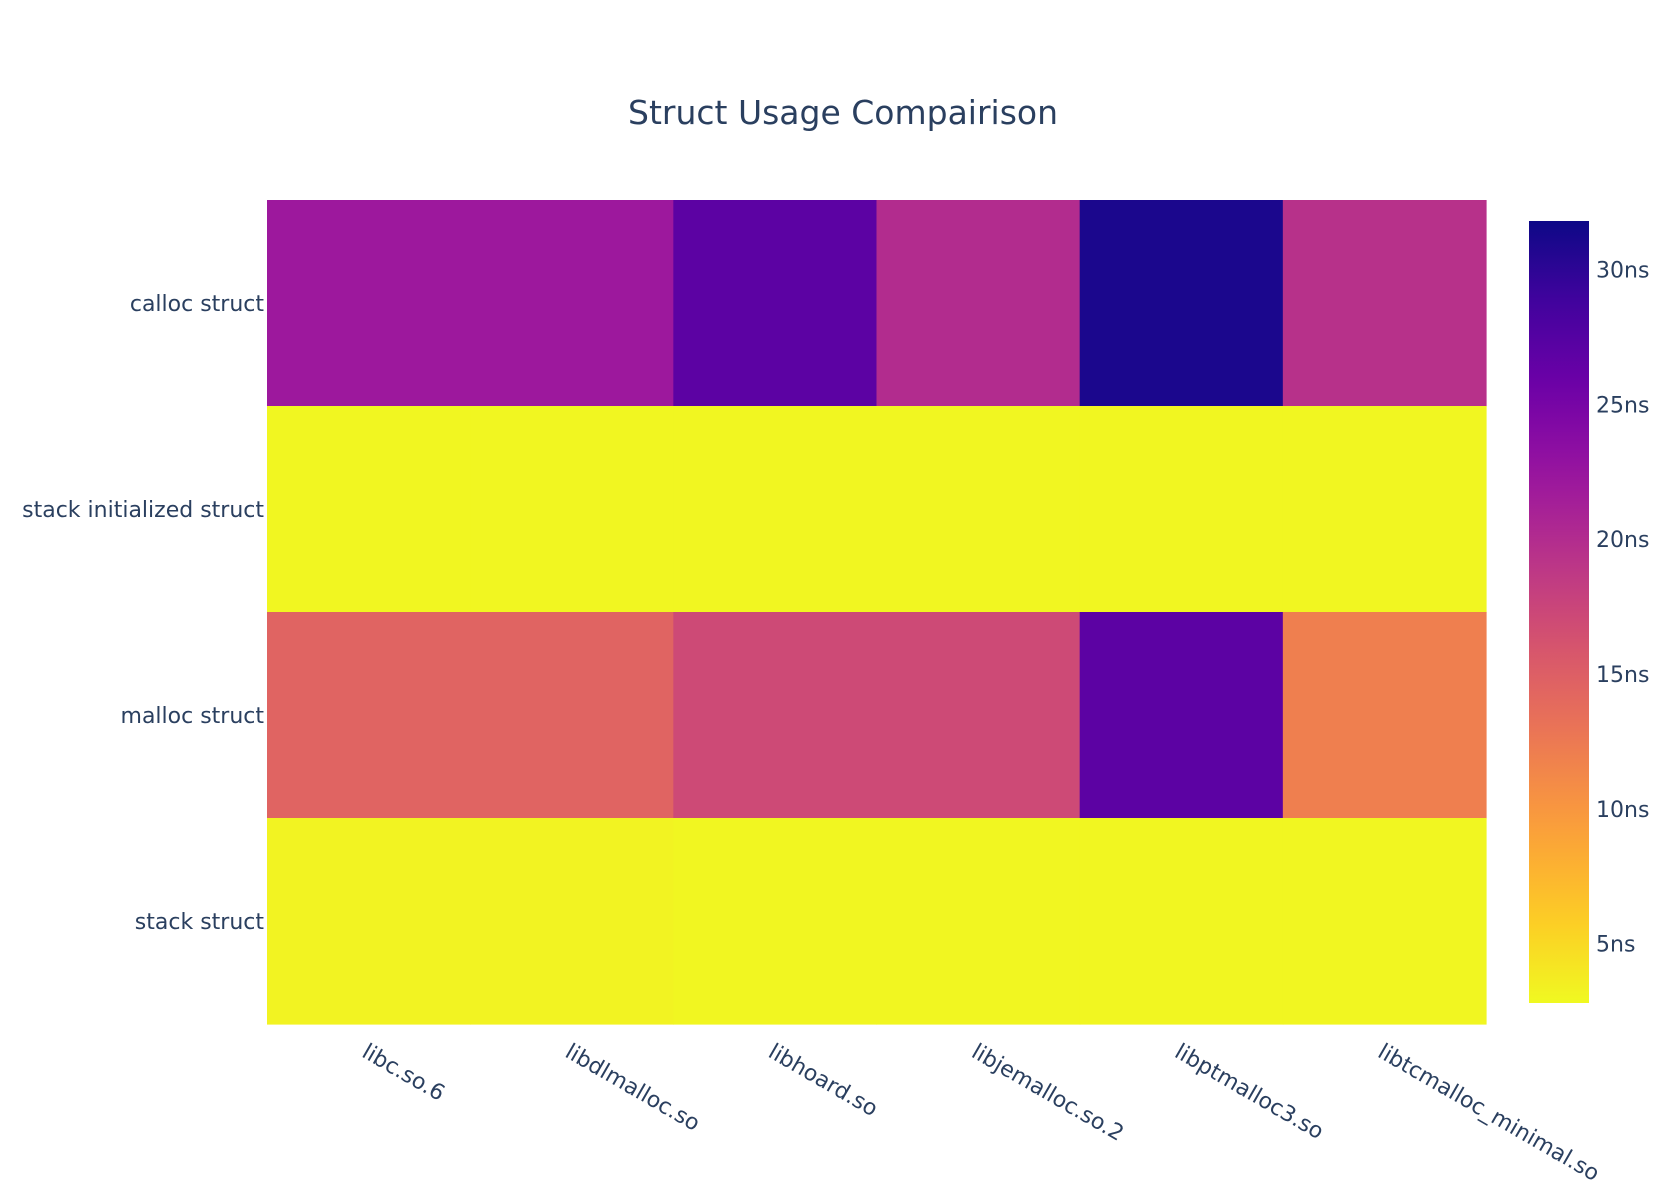 The width and height of the screenshot is (1680, 1204). I want to click on y-tick-label: malloc struct, so click(193, 716).